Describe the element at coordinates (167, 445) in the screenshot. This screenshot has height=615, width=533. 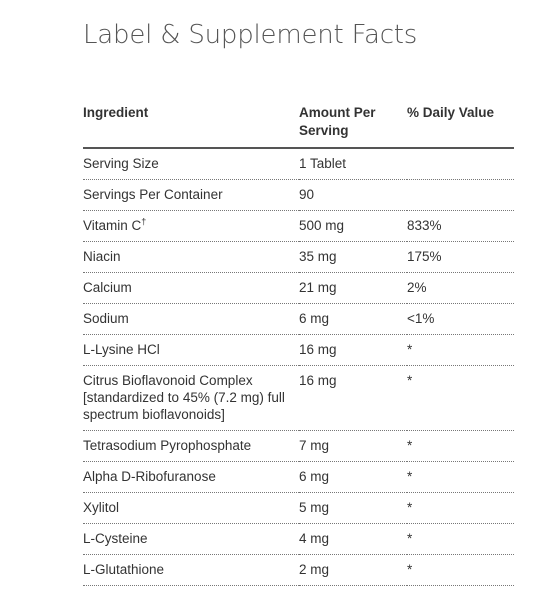
I see `ingredient-name: Tetrasodium Pyrophosphate` at that location.